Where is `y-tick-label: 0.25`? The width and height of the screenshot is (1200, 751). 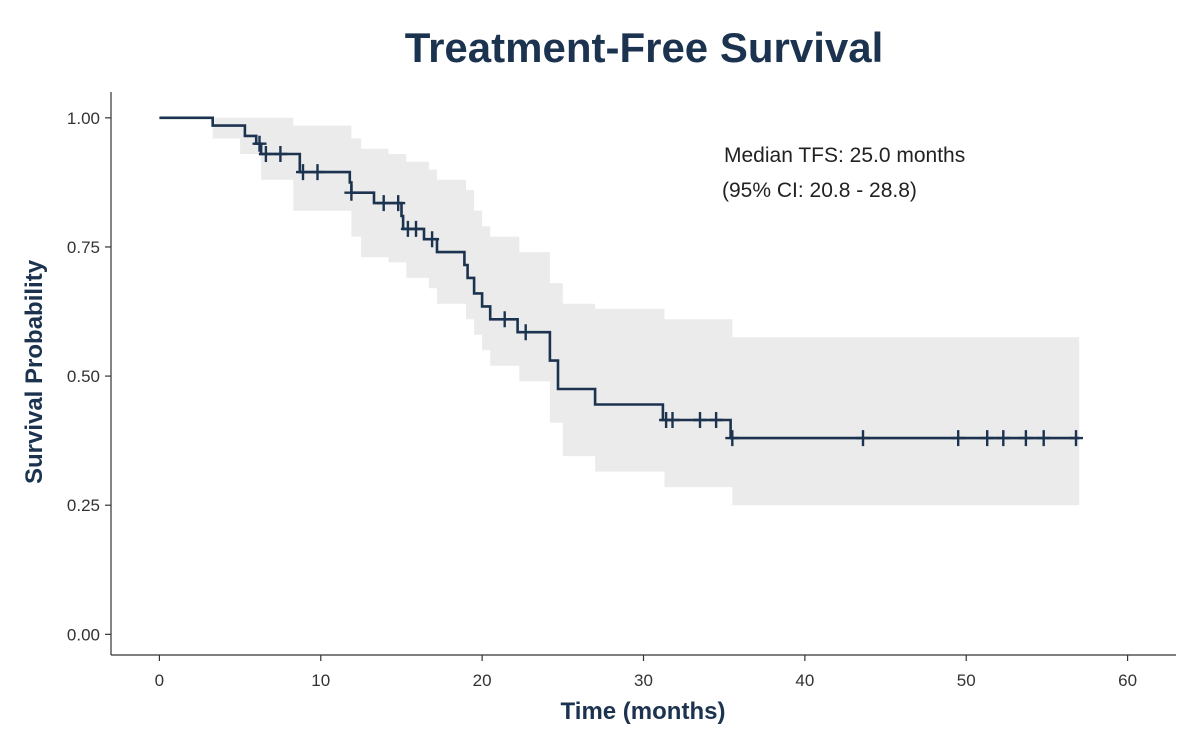 y-tick-label: 0.25 is located at coordinates (83, 505).